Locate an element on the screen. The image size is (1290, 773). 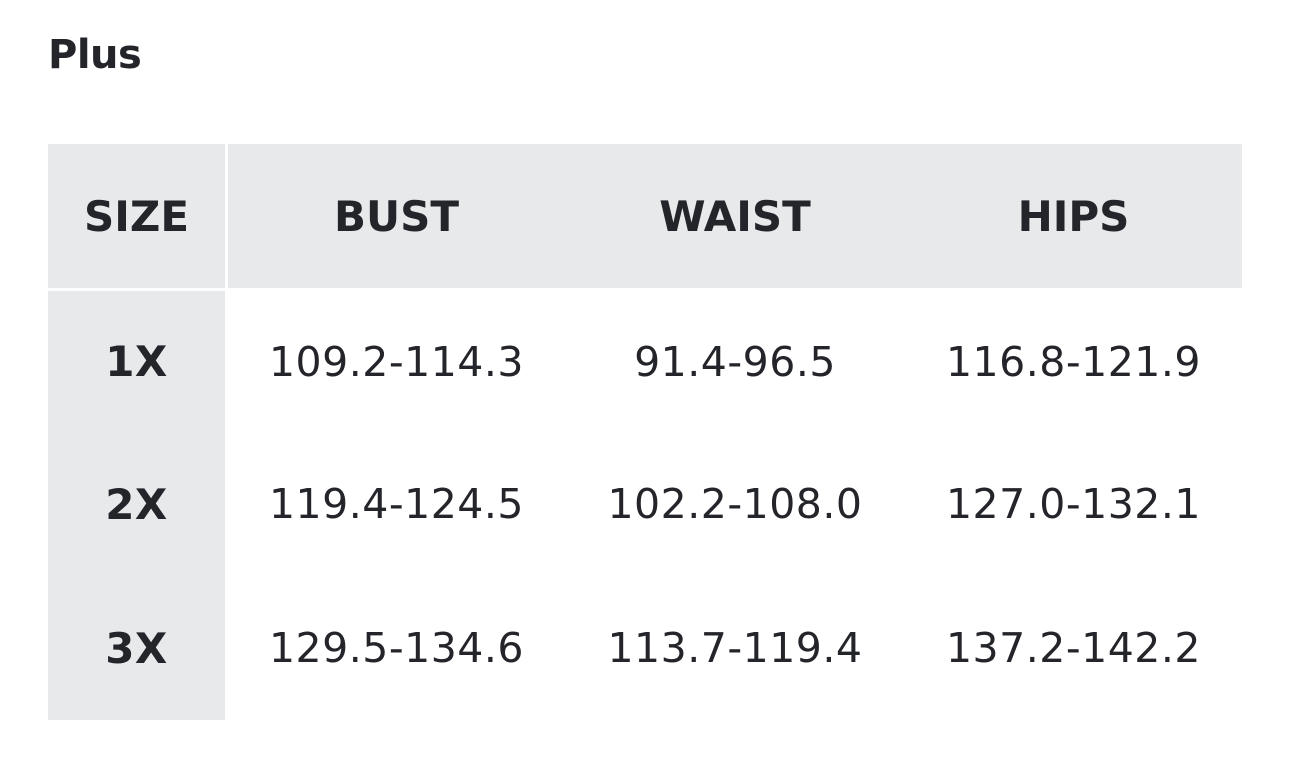
header-waist: WAIST is located at coordinates (735, 217).